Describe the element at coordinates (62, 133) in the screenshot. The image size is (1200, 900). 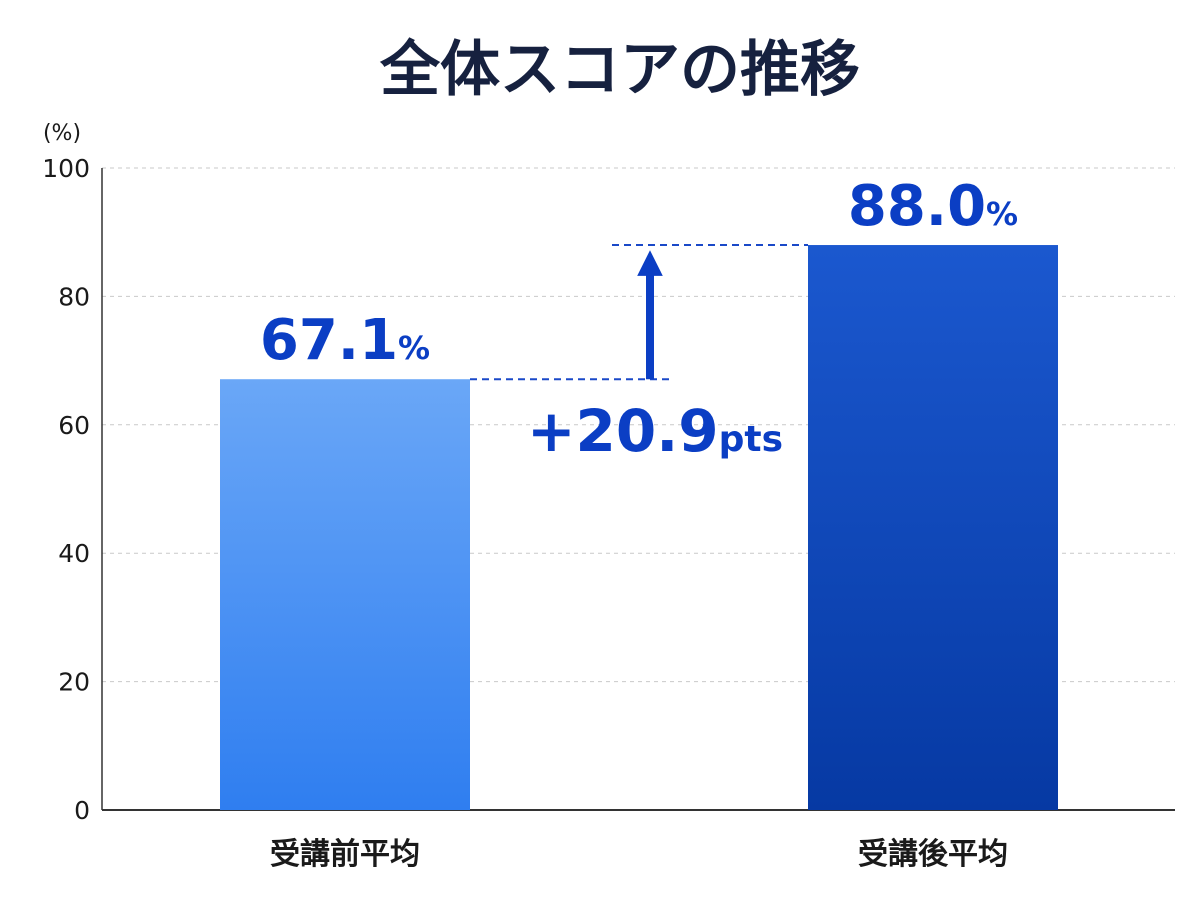
I see `y-axis-unit-label: (%)` at that location.